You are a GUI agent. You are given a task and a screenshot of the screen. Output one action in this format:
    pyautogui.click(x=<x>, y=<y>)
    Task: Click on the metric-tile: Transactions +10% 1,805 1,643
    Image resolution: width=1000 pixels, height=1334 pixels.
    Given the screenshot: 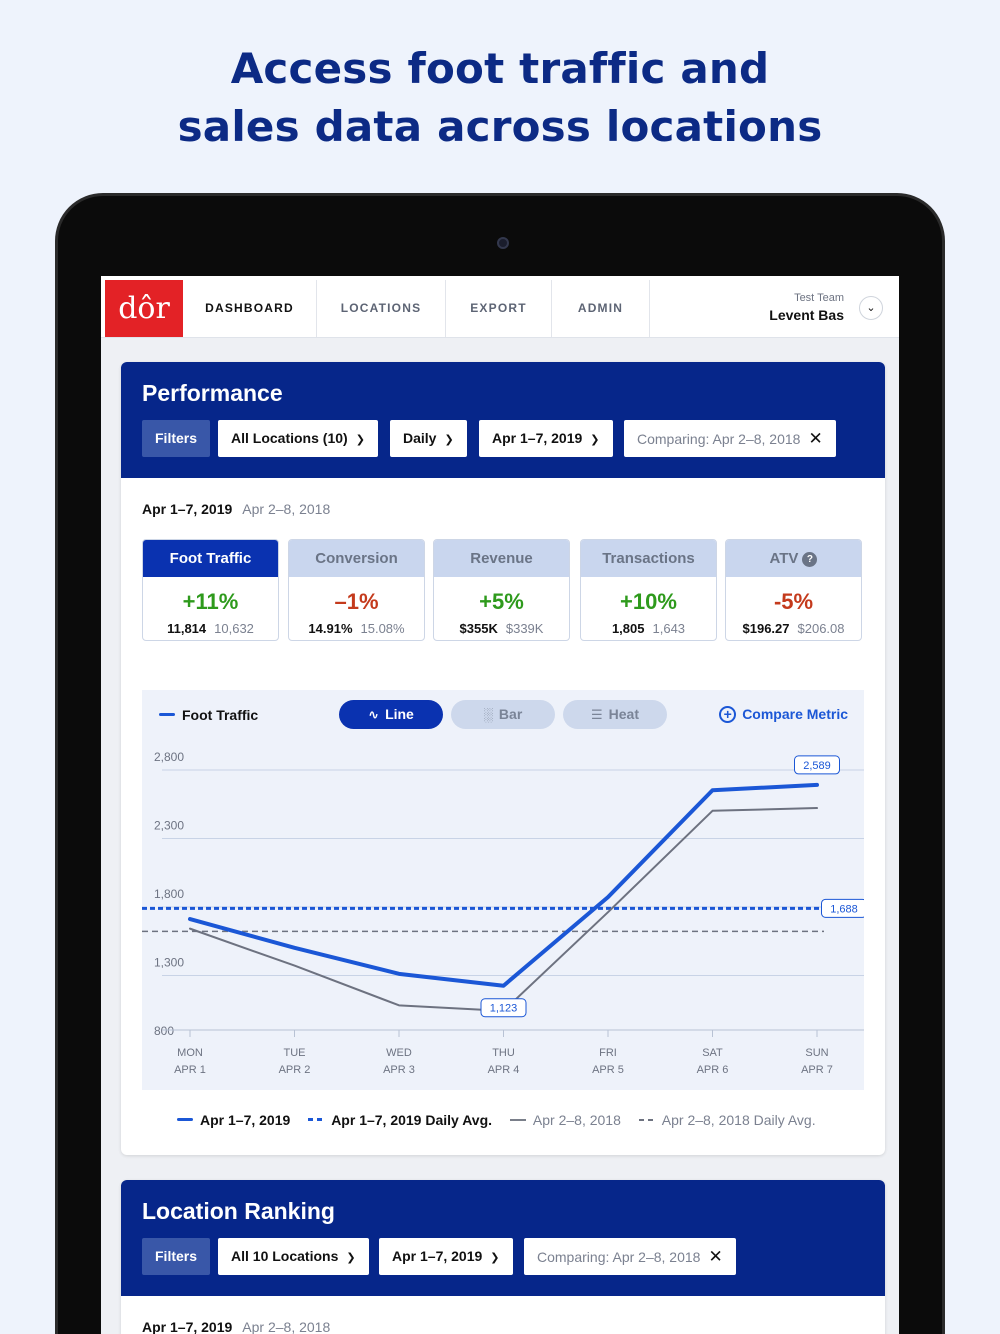 What is the action you would take?
    pyautogui.click(x=648, y=590)
    